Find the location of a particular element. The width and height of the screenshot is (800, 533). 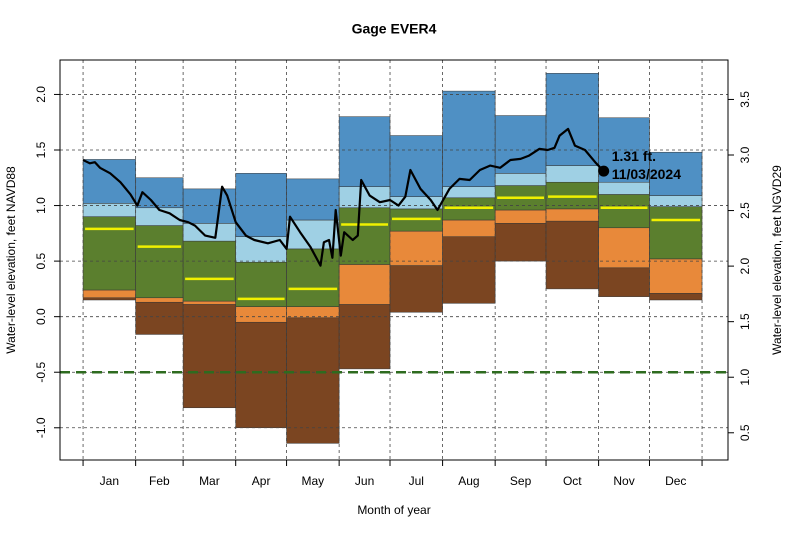

y-axis-label: Water-level elevation, feet NAVD88 is located at coordinates (11, 260).